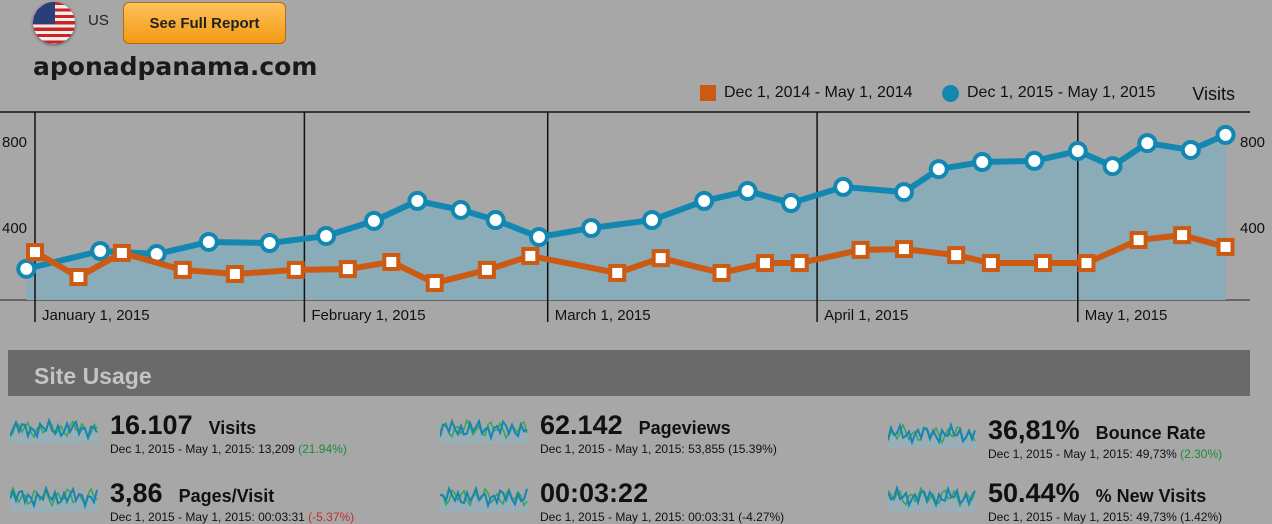 The height and width of the screenshot is (524, 1272). I want to click on x-tick-label: March 1, 2015, so click(603, 315).